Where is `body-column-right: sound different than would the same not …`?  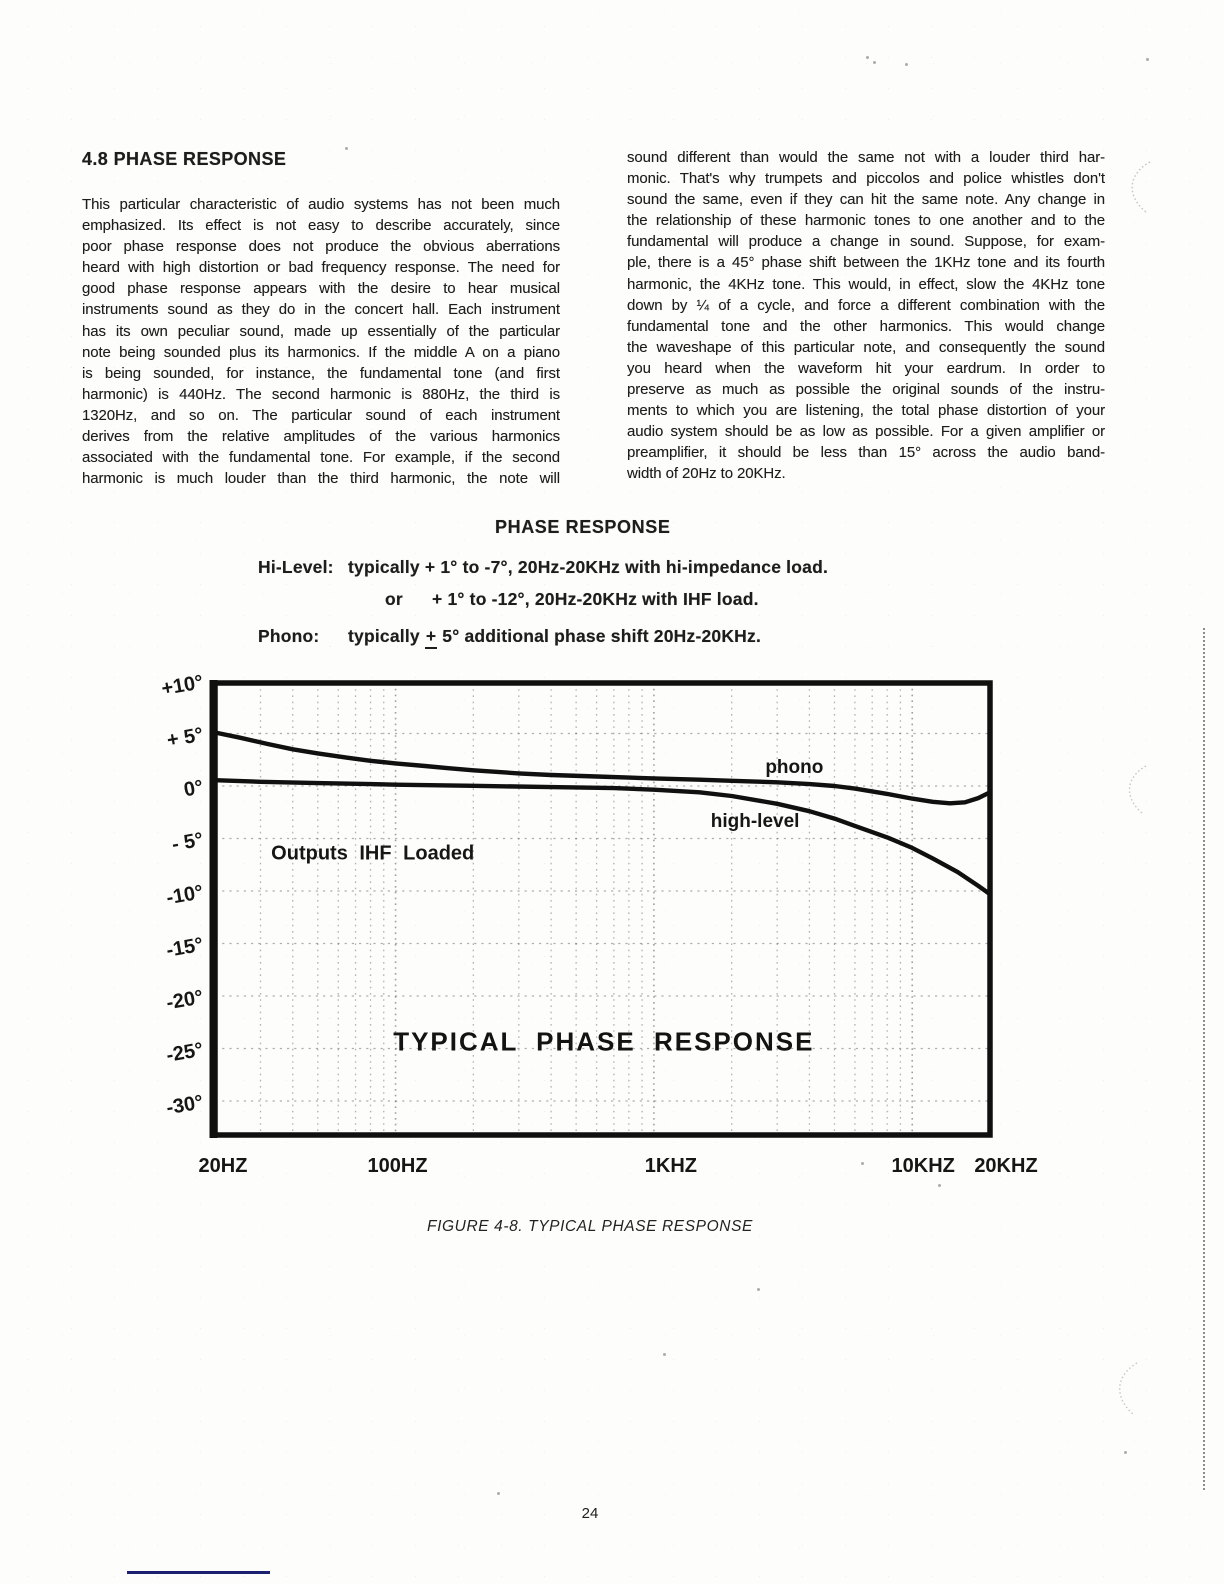
body-column-right: sound different than would the same not … is located at coordinates (866, 316).